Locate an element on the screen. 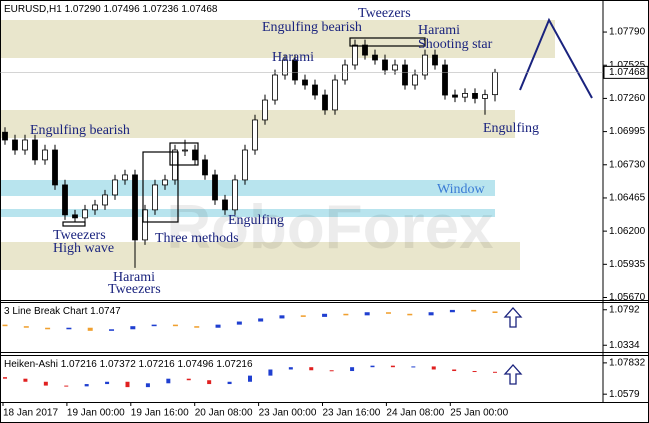  annotation: Three methods is located at coordinates (197, 238).